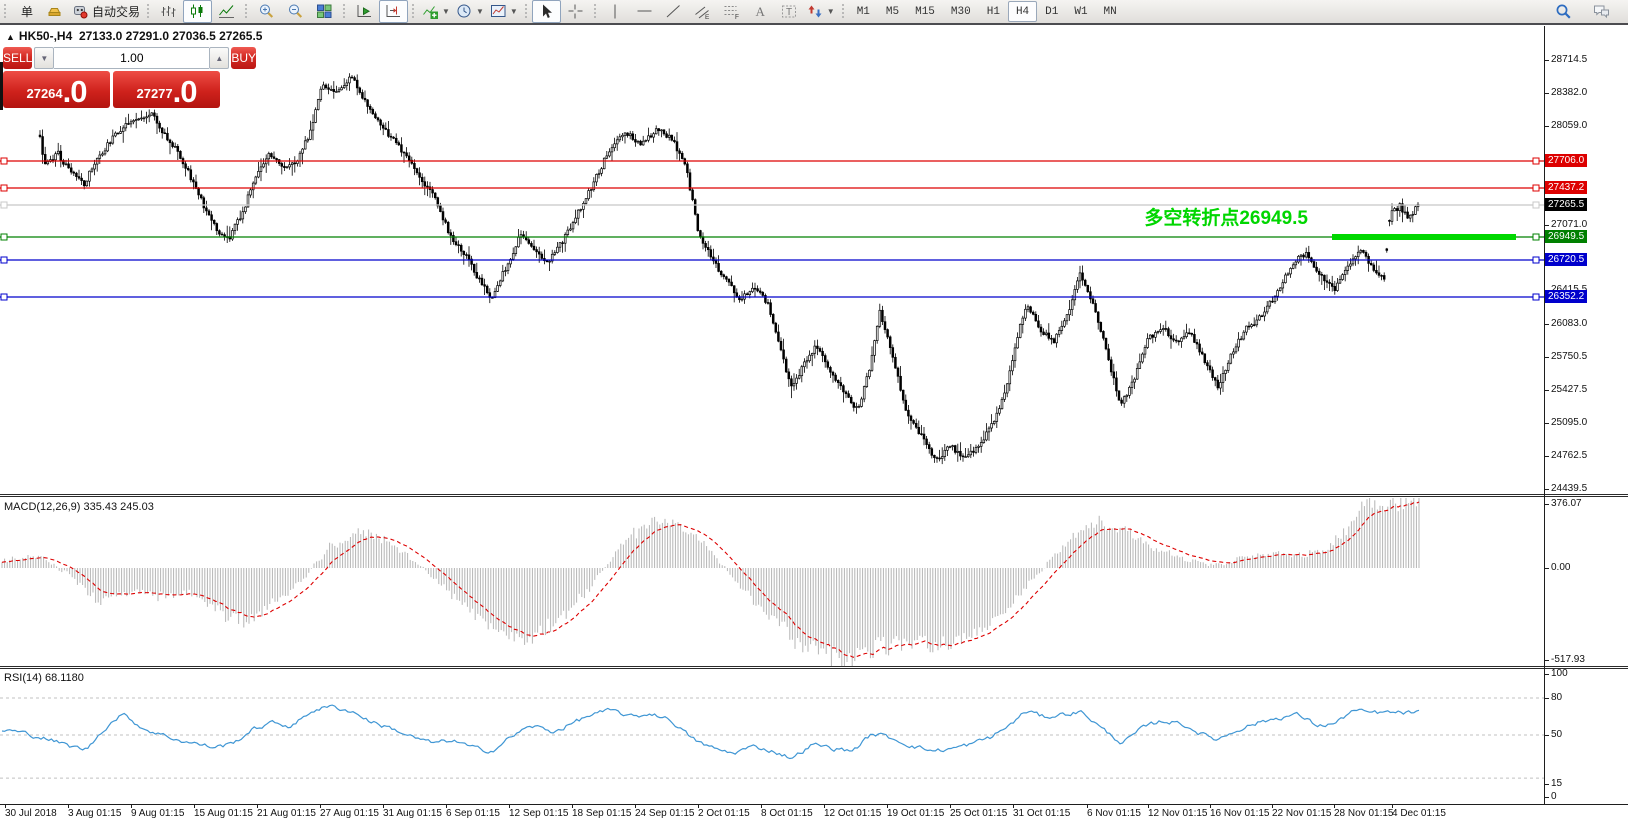  What do you see at coordinates (789, 11) in the screenshot?
I see `text-label-button: T` at bounding box center [789, 11].